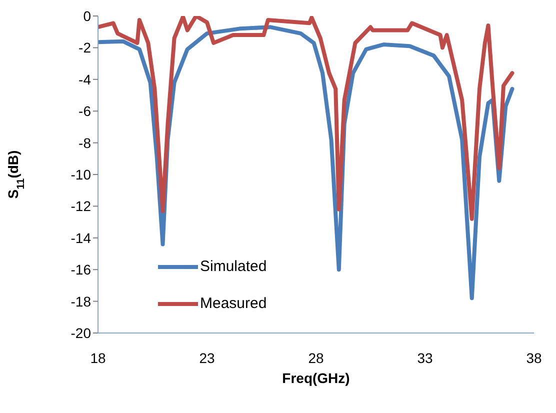 The height and width of the screenshot is (413, 556). What do you see at coordinates (81, 174) in the screenshot?
I see `y-tick-label: -10` at bounding box center [81, 174].